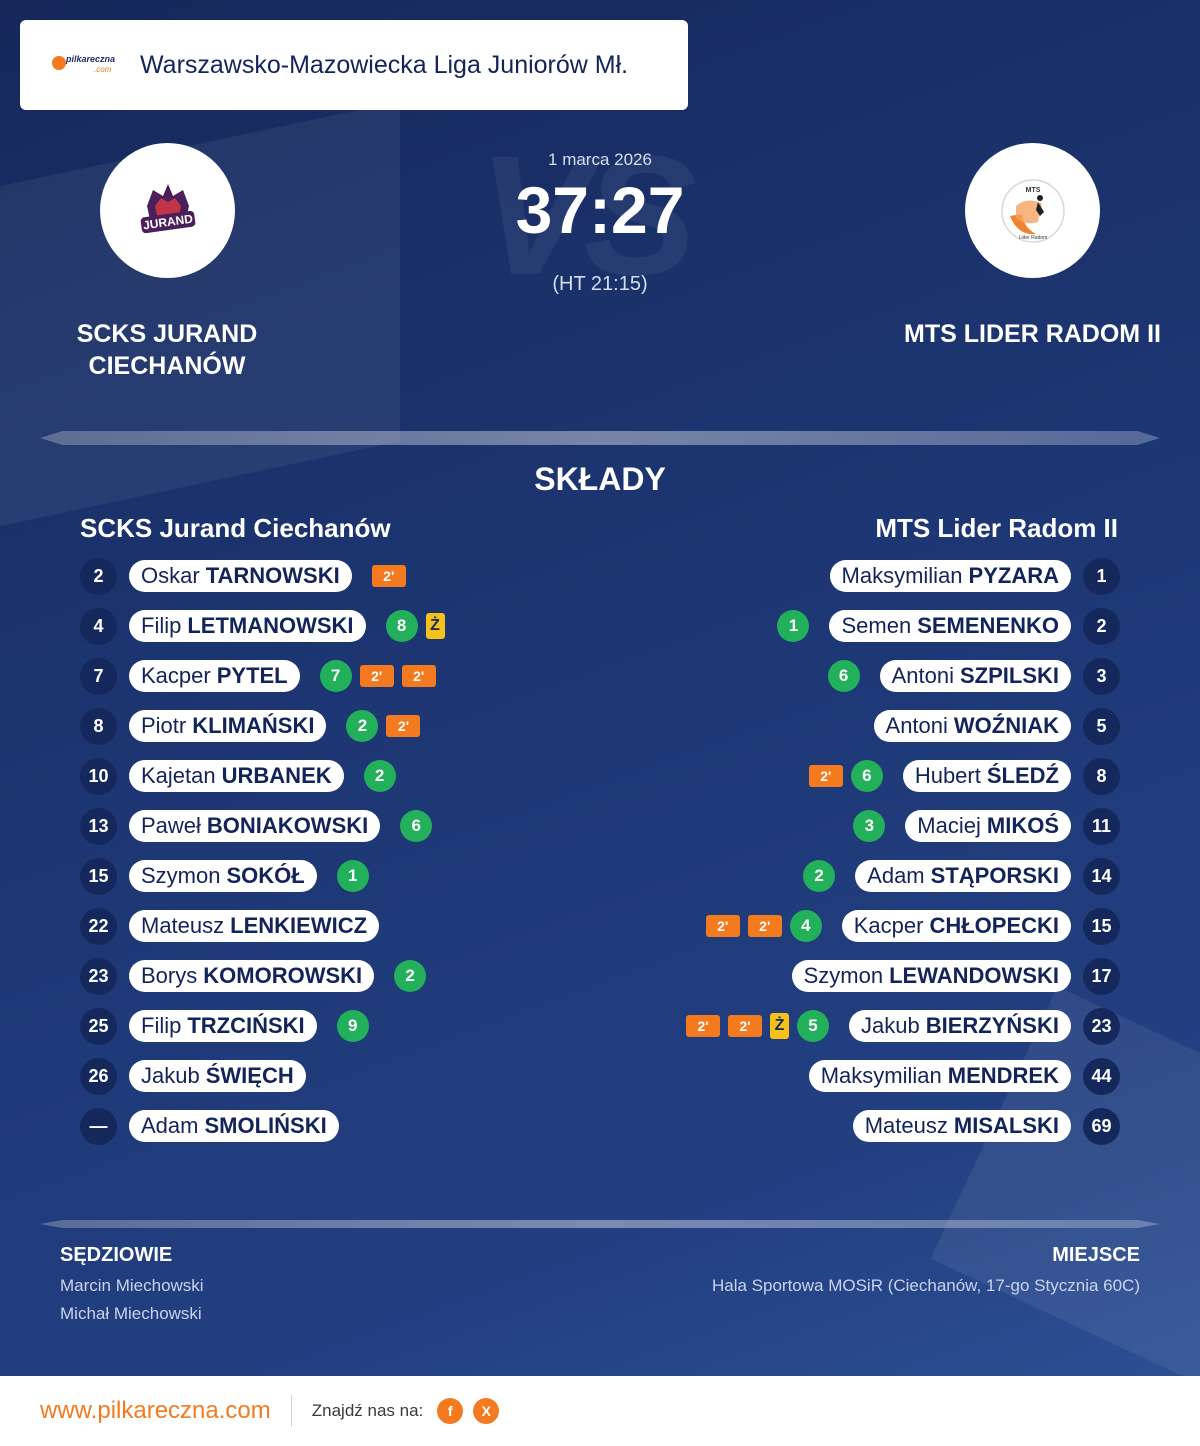 The width and height of the screenshot is (1200, 1446). I want to click on player-name: Szymon LEWANDOWSKI, so click(931, 976).